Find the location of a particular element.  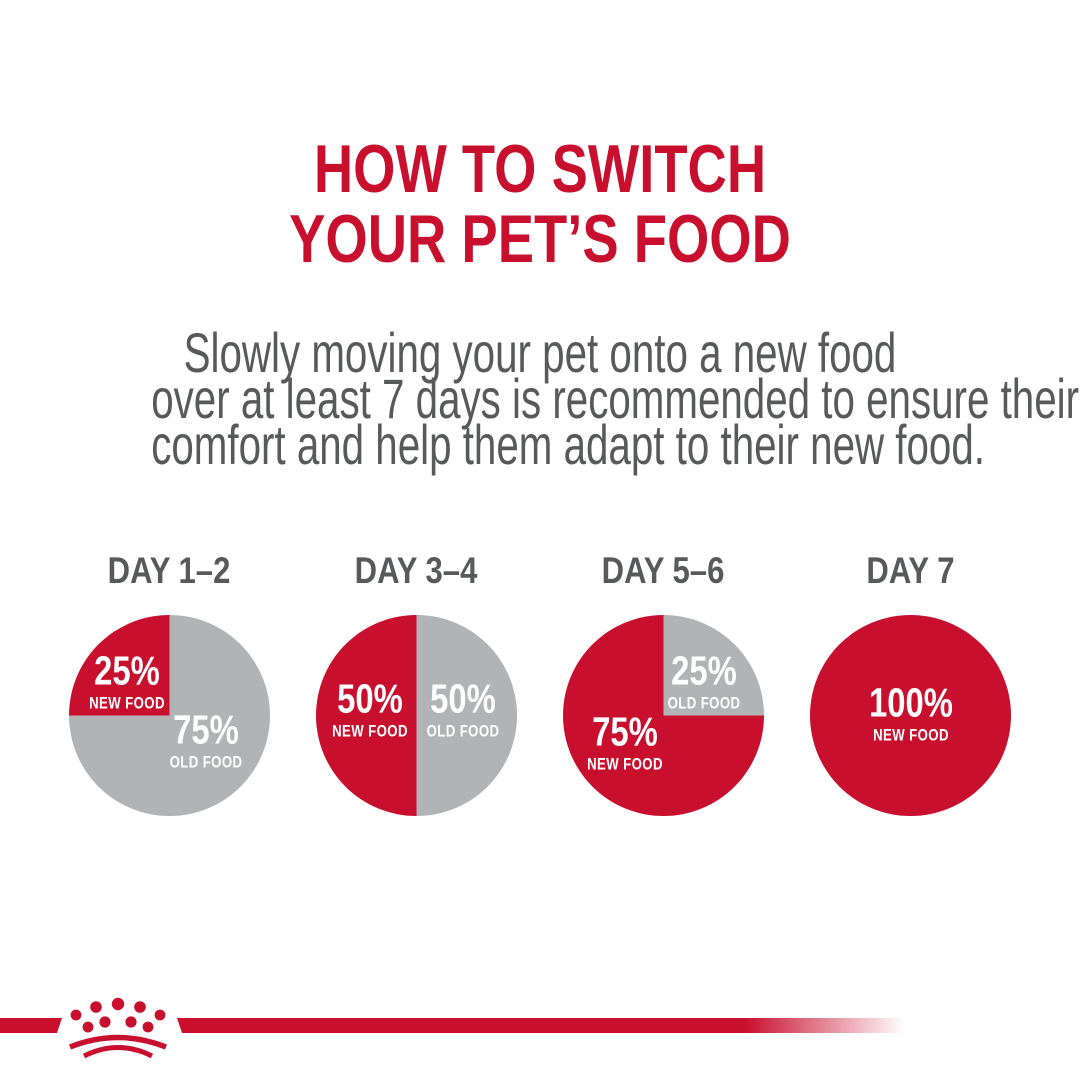

old-food-percent: 25% is located at coordinates (703, 670).